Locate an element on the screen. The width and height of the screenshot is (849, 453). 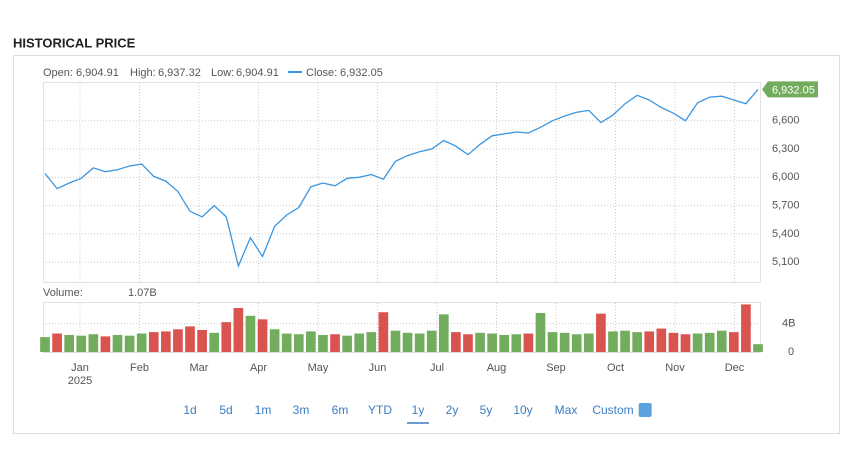
range-button: 1d is located at coordinates (189, 410).